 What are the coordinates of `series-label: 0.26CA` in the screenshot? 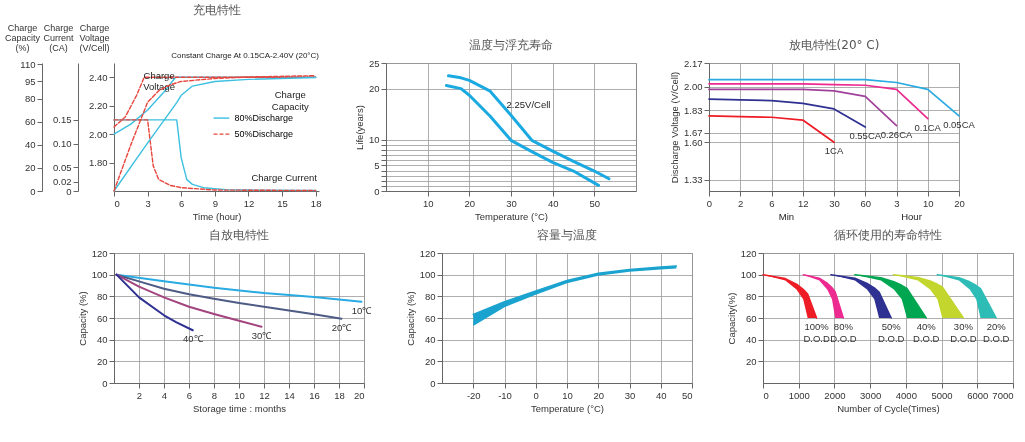 It's located at (897, 134).